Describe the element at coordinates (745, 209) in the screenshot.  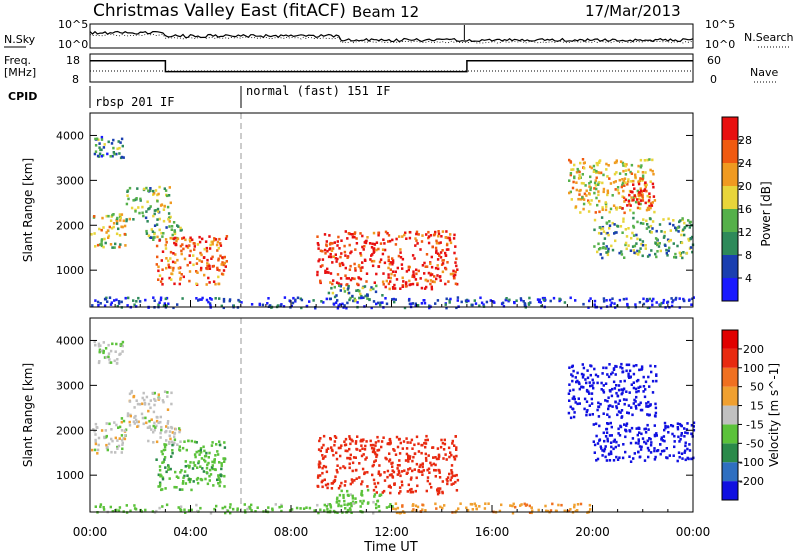
I see `colorbar-tick-label: 16` at that location.